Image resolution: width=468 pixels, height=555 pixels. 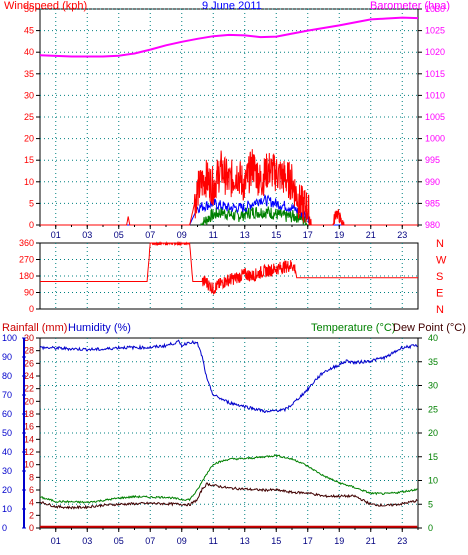 What do you see at coordinates (435, 95) in the screenshot?
I see `y-tick-label-right: 1010` at bounding box center [435, 95].